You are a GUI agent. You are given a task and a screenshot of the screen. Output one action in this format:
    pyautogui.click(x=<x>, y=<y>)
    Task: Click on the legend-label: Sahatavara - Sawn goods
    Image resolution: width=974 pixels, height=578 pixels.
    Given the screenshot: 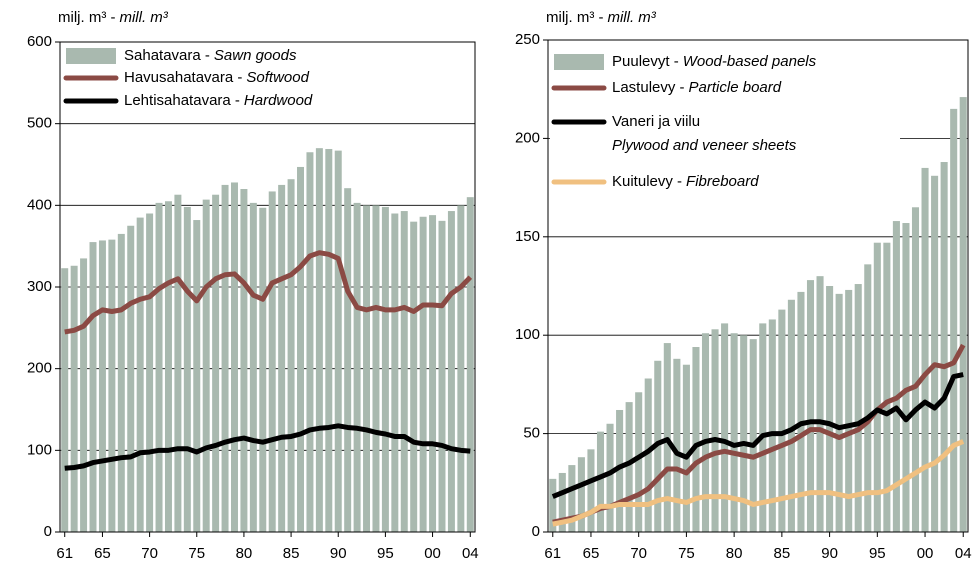 What is the action you would take?
    pyautogui.click(x=210, y=55)
    